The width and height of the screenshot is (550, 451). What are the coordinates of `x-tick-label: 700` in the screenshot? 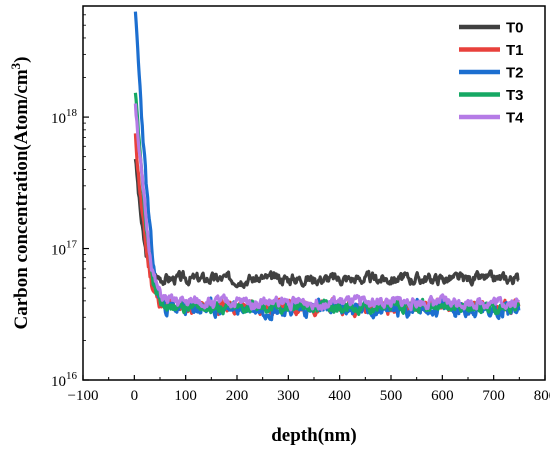 It's located at (493, 396).